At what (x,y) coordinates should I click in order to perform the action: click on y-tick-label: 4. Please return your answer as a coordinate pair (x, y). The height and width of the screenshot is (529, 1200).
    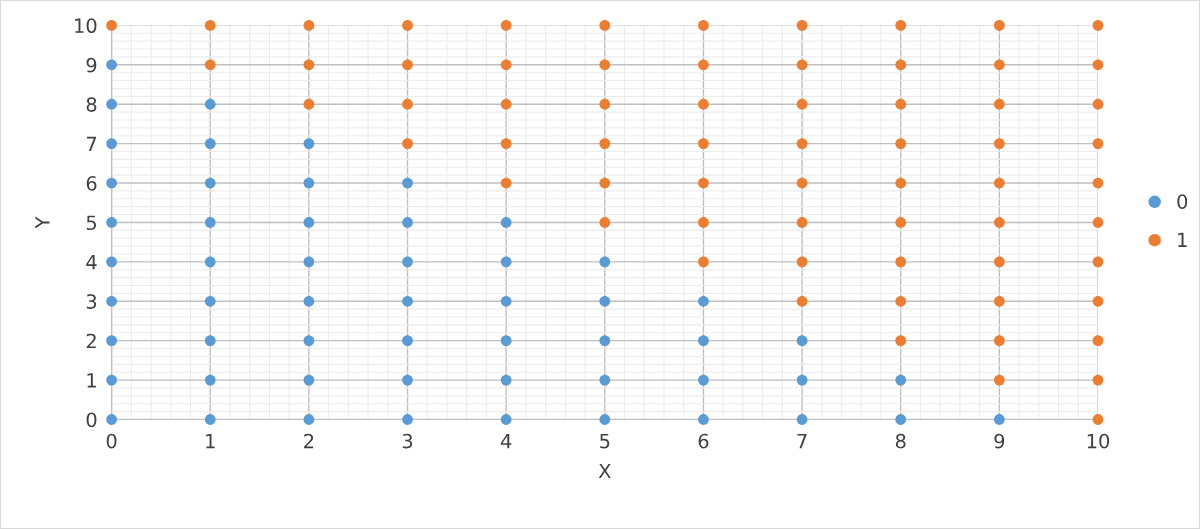
    Looking at the image, I should click on (91, 262).